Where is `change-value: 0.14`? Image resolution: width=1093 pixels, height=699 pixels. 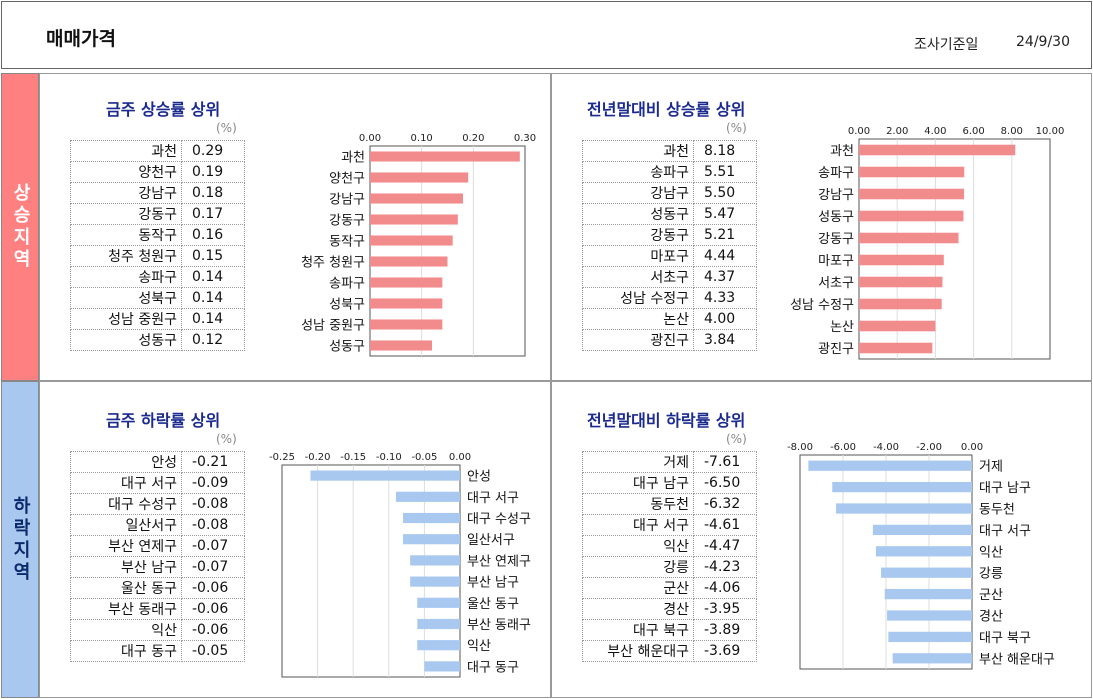 change-value: 0.14 is located at coordinates (213, 298).